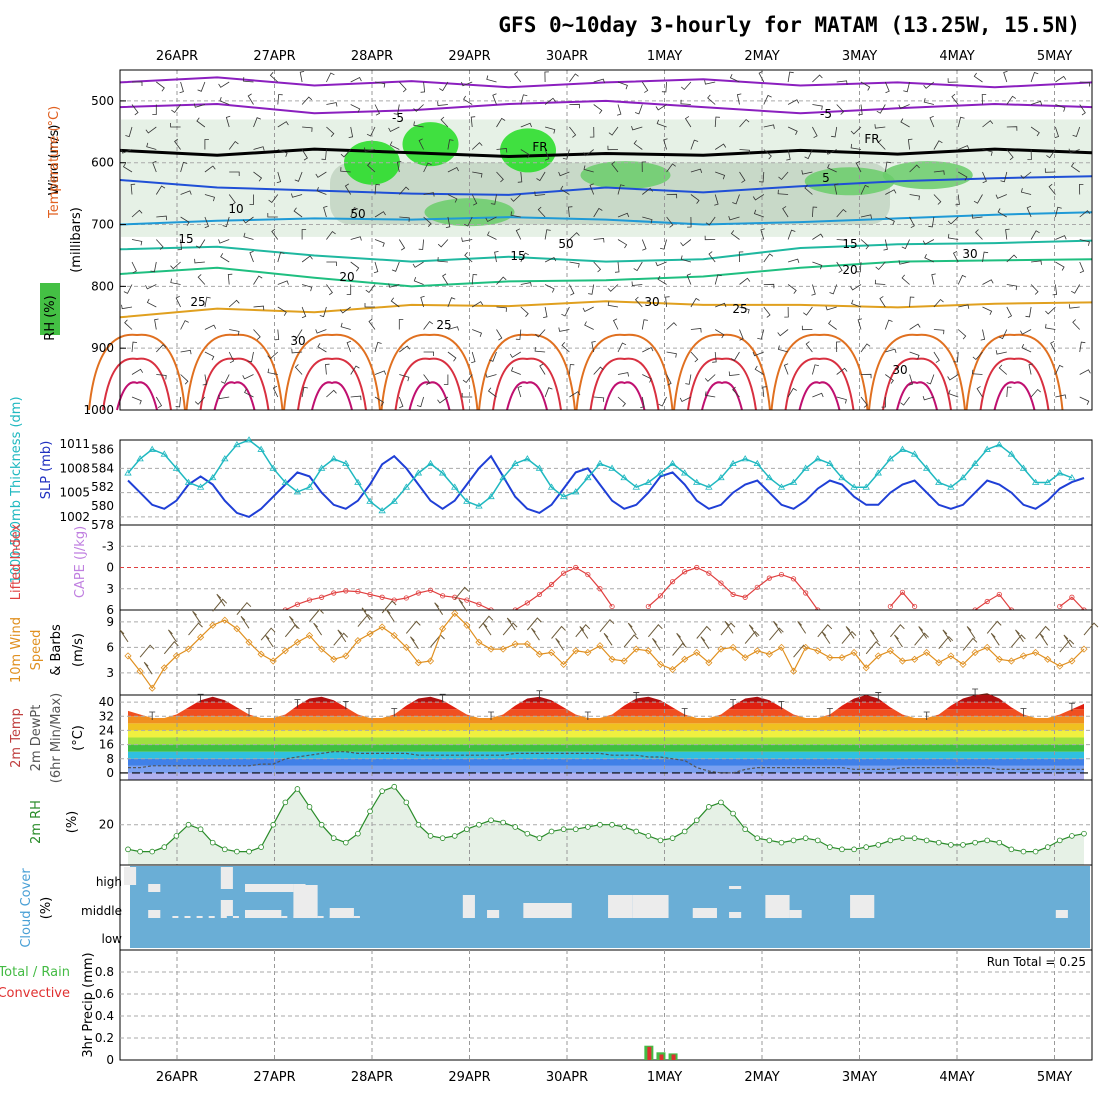 This screenshot has width=1100, height=1100. Describe the element at coordinates (372, 56) in the screenshot. I see `top-date-28APR: 28APR` at that location.